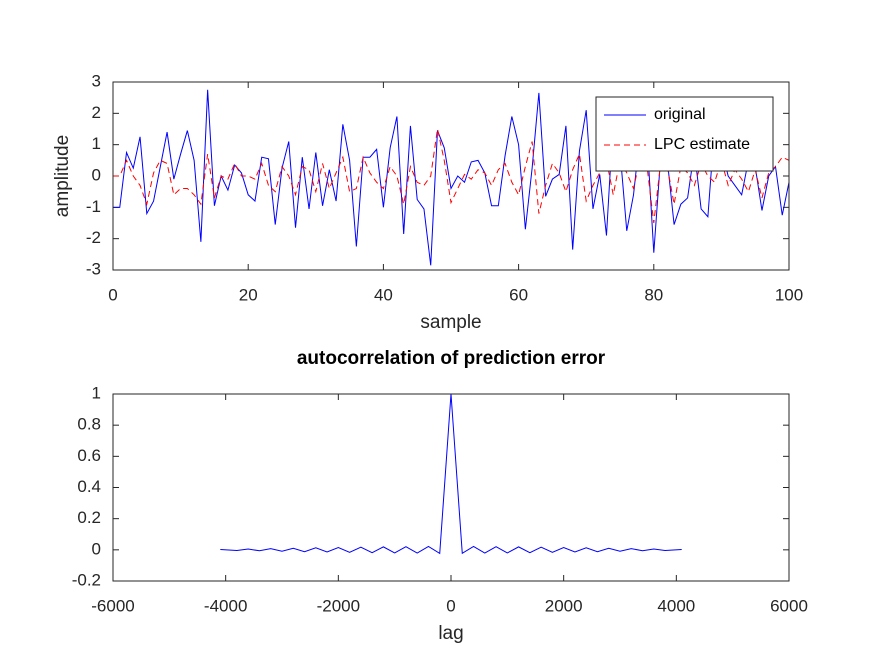 The height and width of the screenshot is (654, 872). What do you see at coordinates (680, 114) in the screenshot?
I see `legend-label: original` at bounding box center [680, 114].